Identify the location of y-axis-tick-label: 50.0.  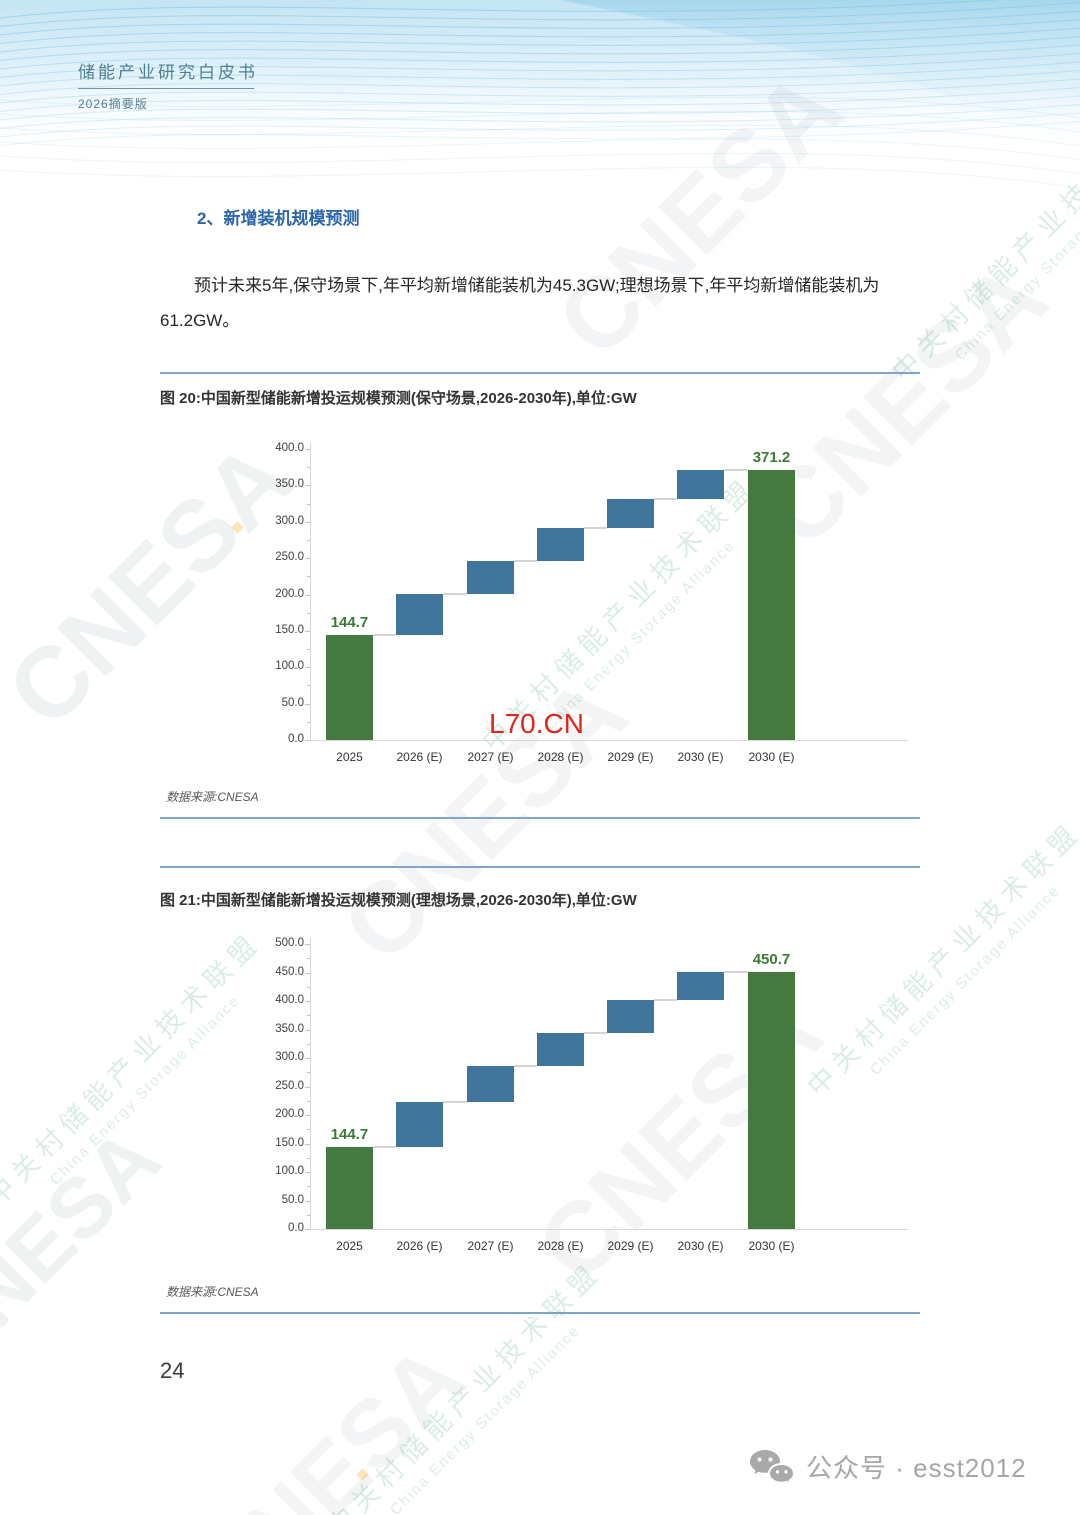
(292, 702).